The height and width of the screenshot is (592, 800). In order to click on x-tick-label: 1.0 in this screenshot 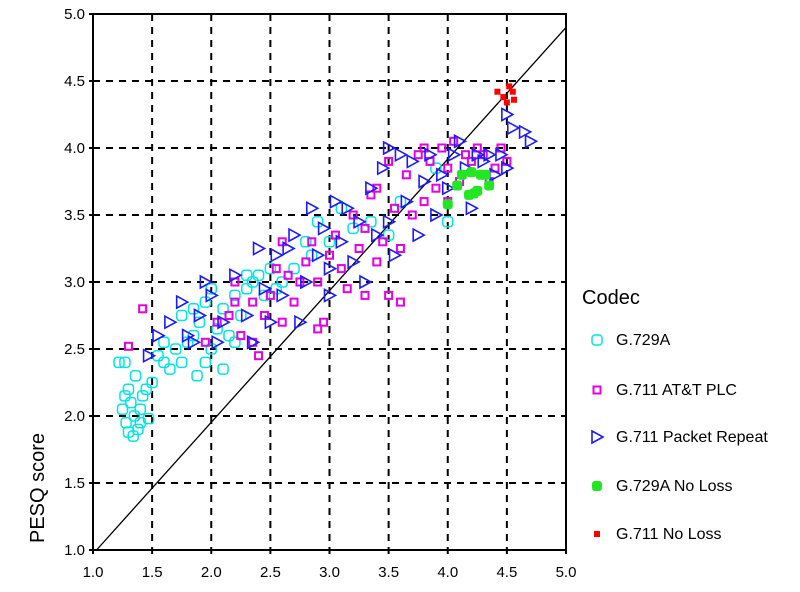, I will do `click(93, 572)`.